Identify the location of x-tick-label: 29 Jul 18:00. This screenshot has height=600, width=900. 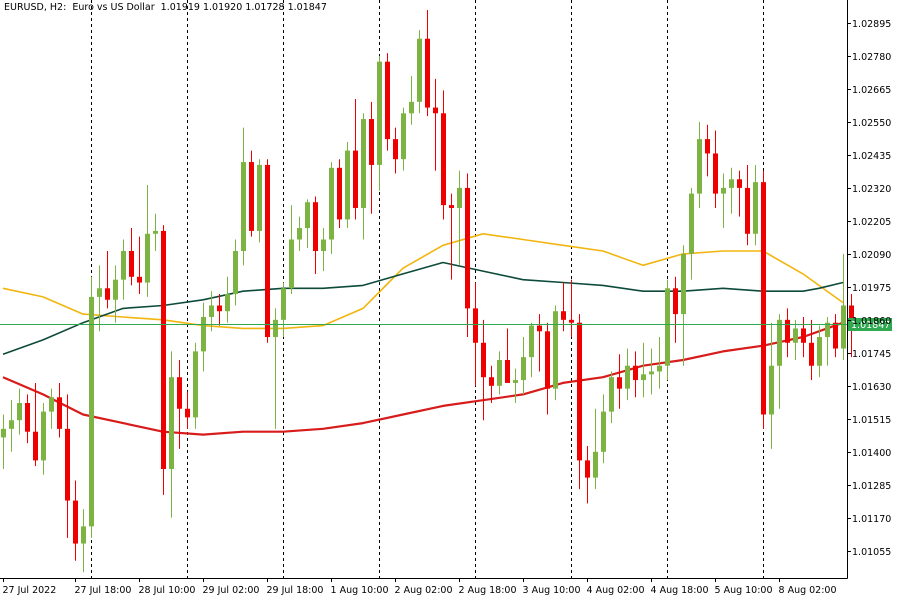
(295, 590).